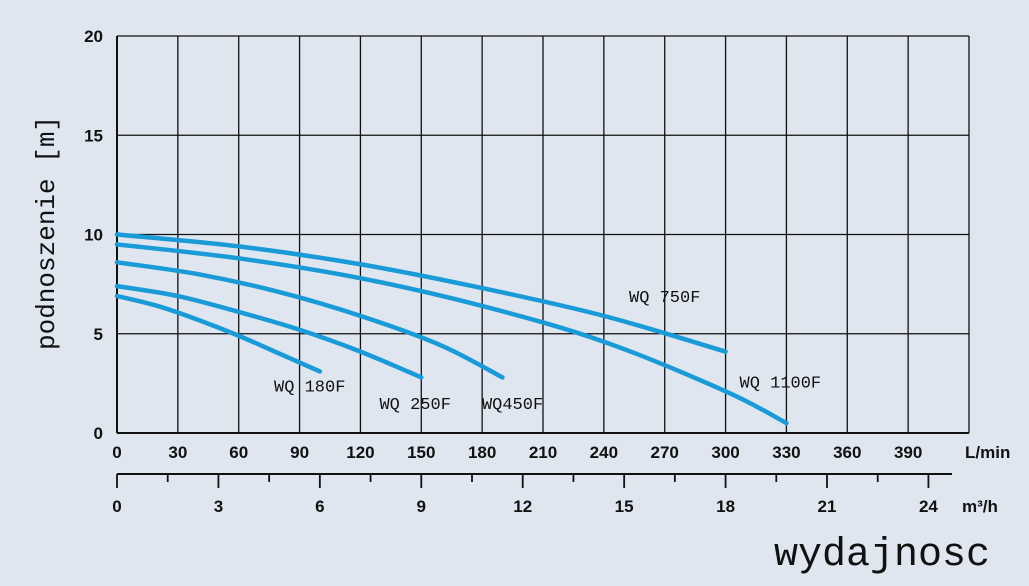 Image resolution: width=1029 pixels, height=586 pixels. I want to click on x-tick-label-lmin: 30, so click(177, 452).